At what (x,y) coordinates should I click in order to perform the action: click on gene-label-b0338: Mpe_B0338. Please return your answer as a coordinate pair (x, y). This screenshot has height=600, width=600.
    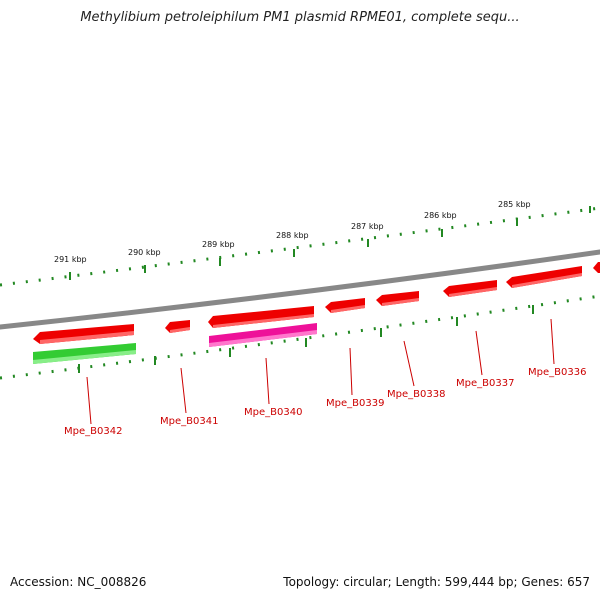
    Looking at the image, I should click on (416, 394).